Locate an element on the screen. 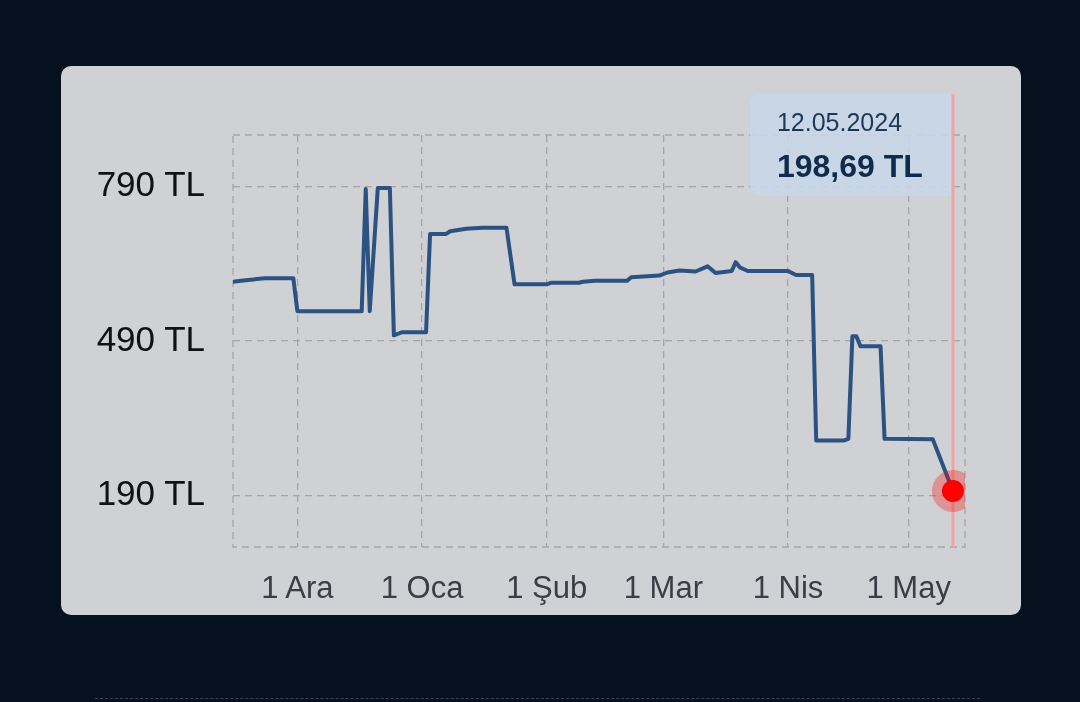  x-tick-label: 1 Şub is located at coordinates (547, 588).